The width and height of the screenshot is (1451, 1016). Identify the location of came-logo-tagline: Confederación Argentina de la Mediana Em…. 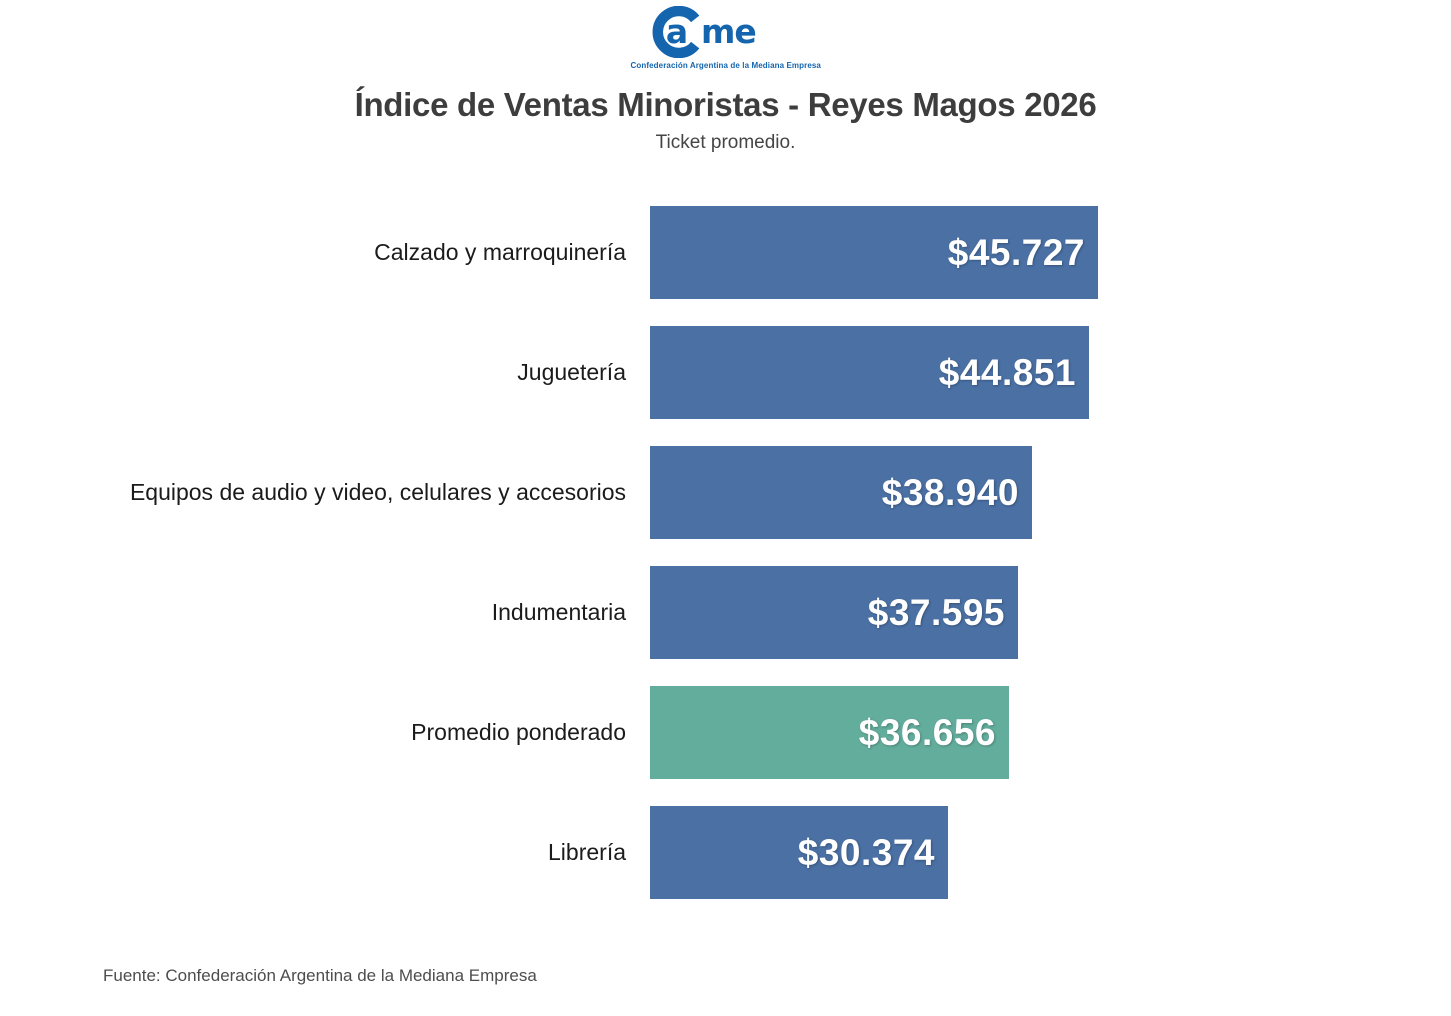
(725, 65).